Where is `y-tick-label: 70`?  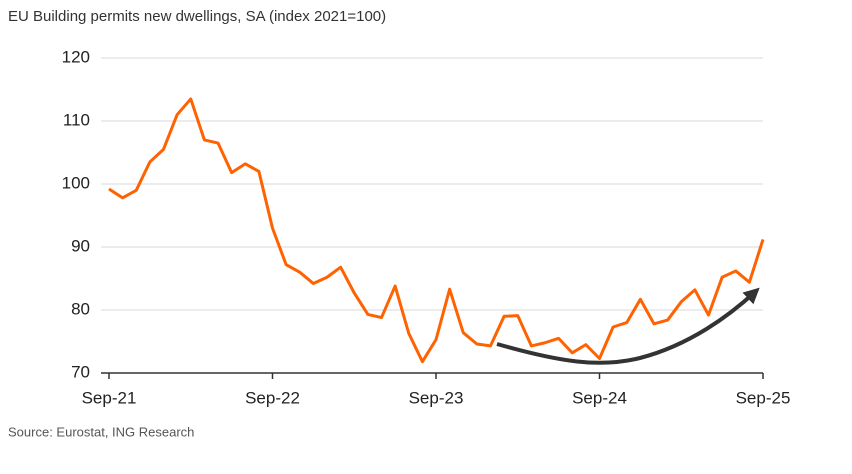
y-tick-label: 70 is located at coordinates (80, 371).